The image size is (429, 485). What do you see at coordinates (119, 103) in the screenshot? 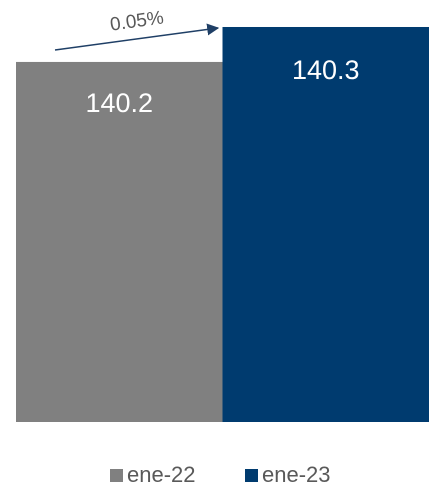
I see `data-label: 140.2` at bounding box center [119, 103].